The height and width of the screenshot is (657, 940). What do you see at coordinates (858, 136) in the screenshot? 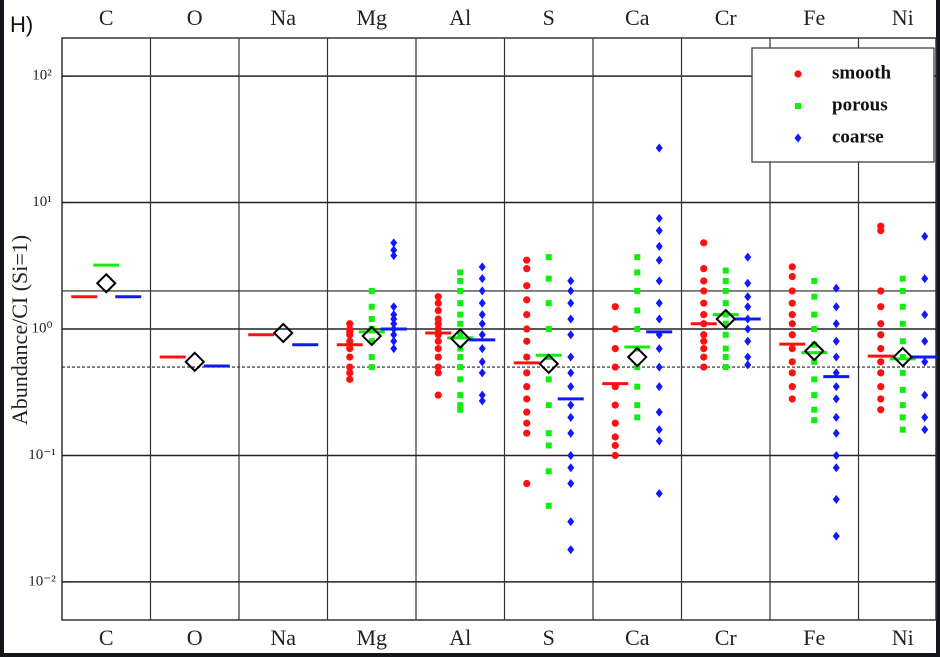
I see `legend-label: coarse` at bounding box center [858, 136].